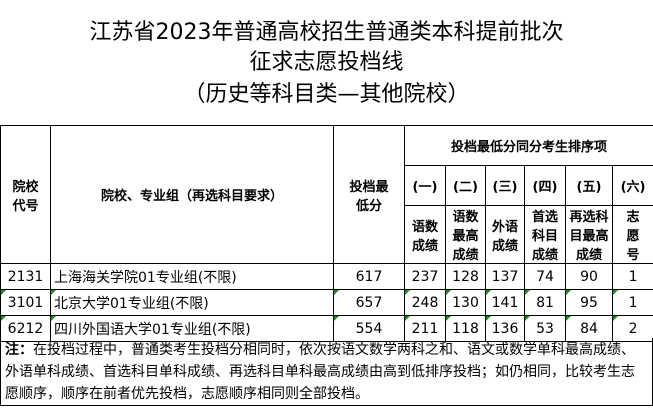 The width and height of the screenshot is (653, 409). I want to click on cell-name: 四川外国语大学01专业组(不限), so click(192, 328).